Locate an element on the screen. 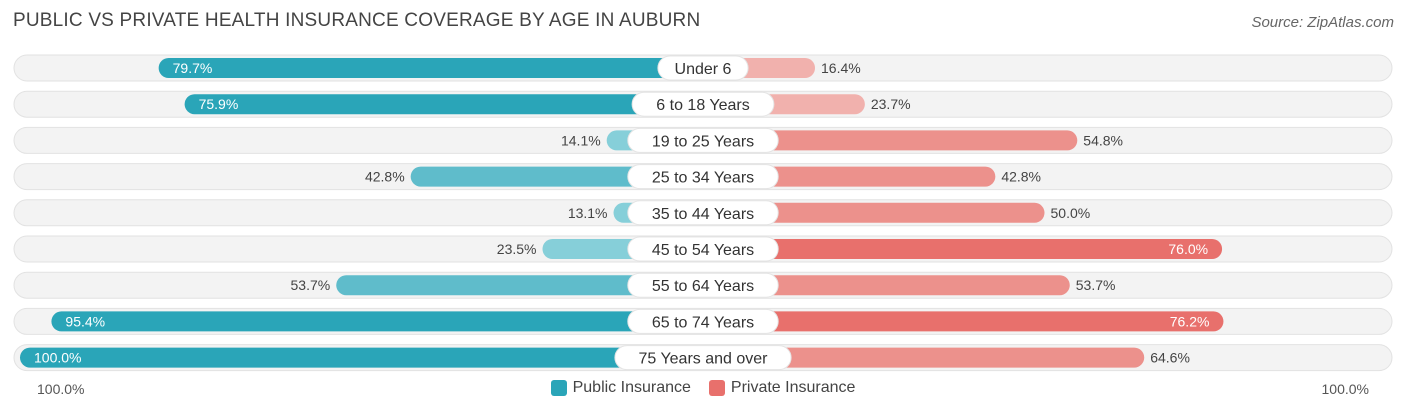 The image size is (1406, 414). legend-swatch-private is located at coordinates (716, 388).